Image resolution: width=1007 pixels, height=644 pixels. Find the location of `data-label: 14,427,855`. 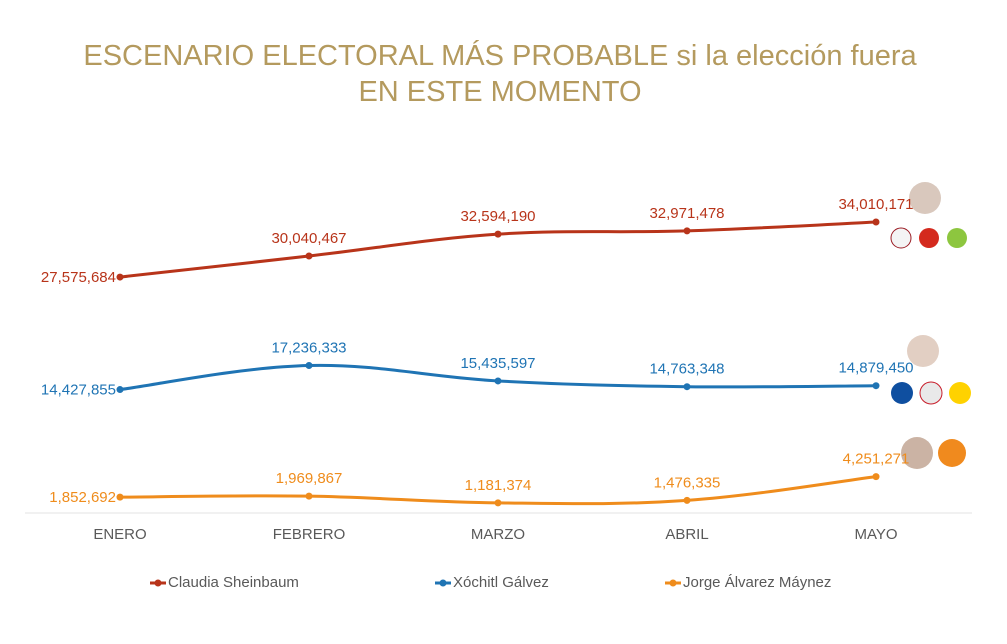

data-label: 14,427,855 is located at coordinates (78, 390).